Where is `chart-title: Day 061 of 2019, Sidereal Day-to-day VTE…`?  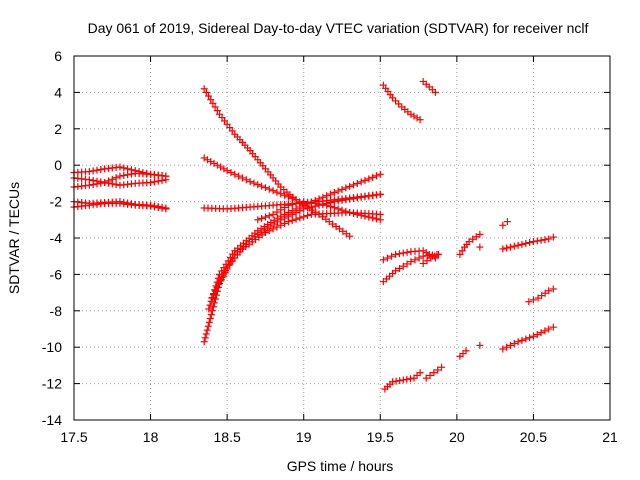
chart-title: Day 061 of 2019, Sidereal Day-to-day VTE… is located at coordinates (338, 28).